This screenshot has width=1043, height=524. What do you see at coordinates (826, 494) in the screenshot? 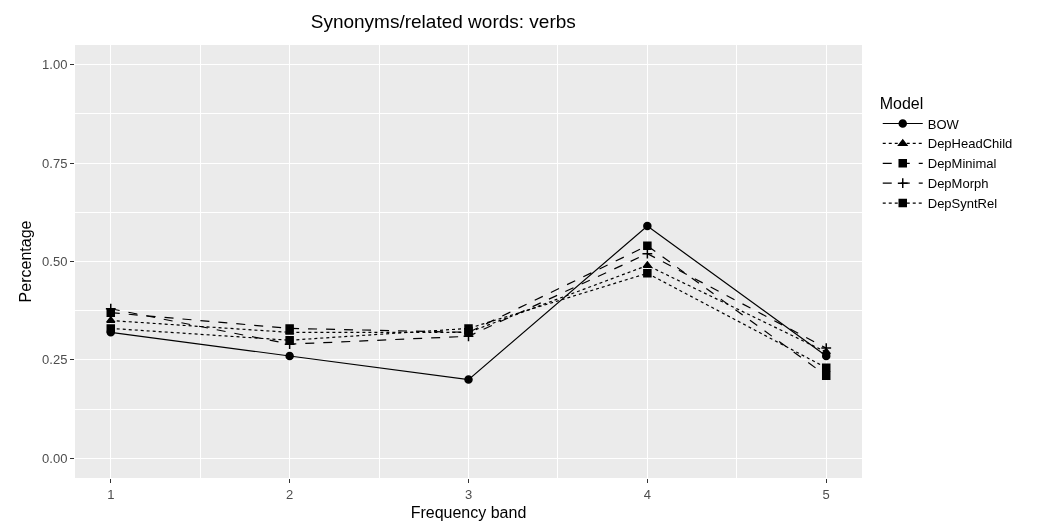
I see `x-tick-label: 5` at bounding box center [826, 494].